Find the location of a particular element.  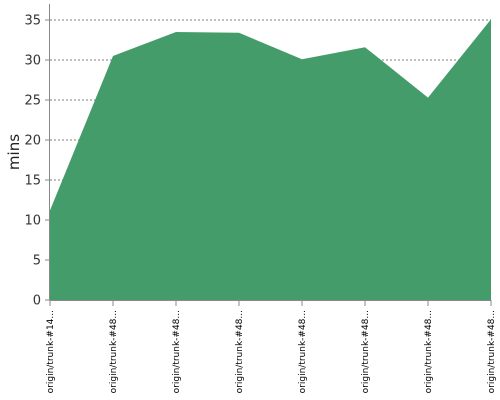

y-tick-label: 10 is located at coordinates (32, 221).